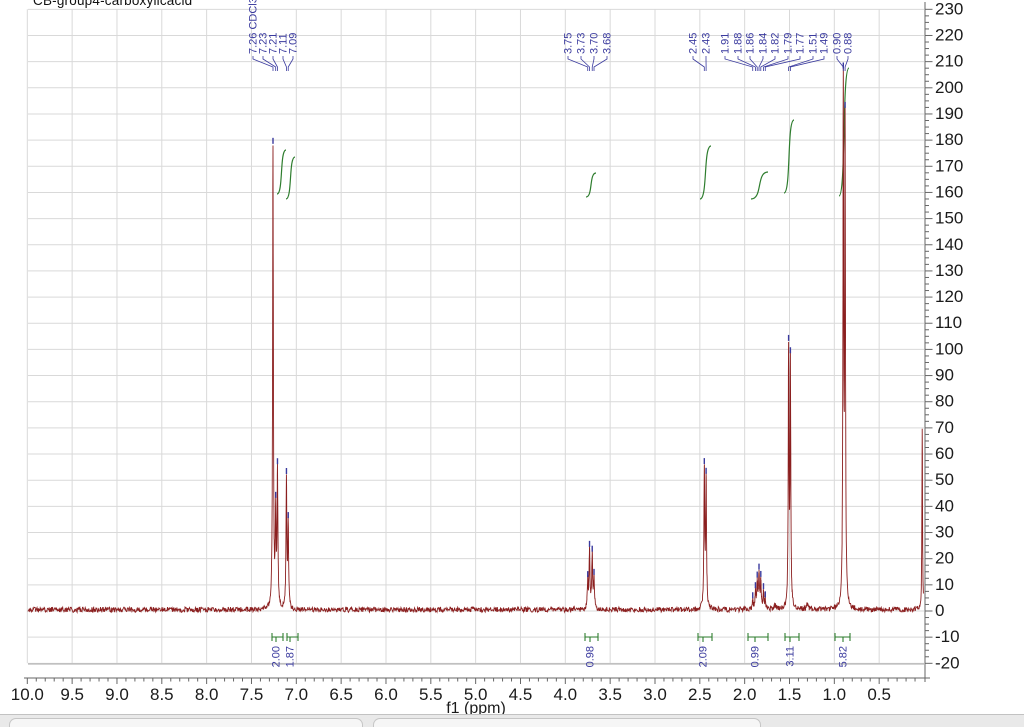 The height and width of the screenshot is (727, 1024). I want to click on peak-label: 1.77, so click(801, 43).